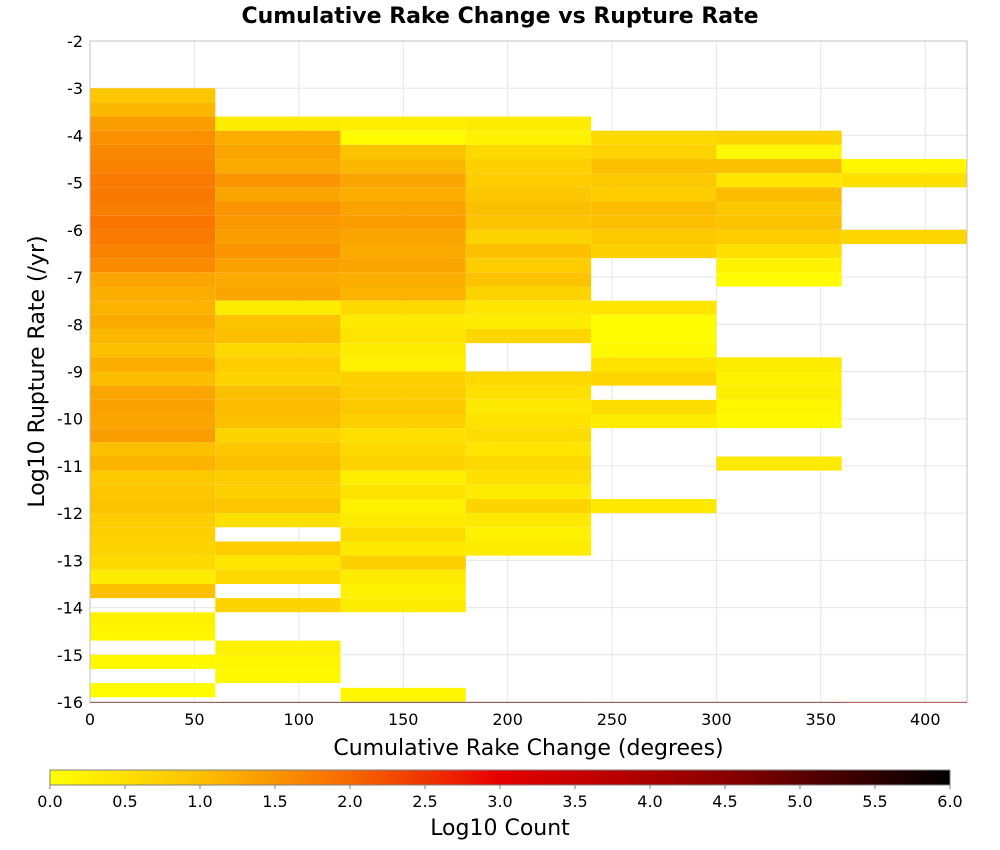  Describe the element at coordinates (70, 466) in the screenshot. I see `y-tick-label: -11` at that location.